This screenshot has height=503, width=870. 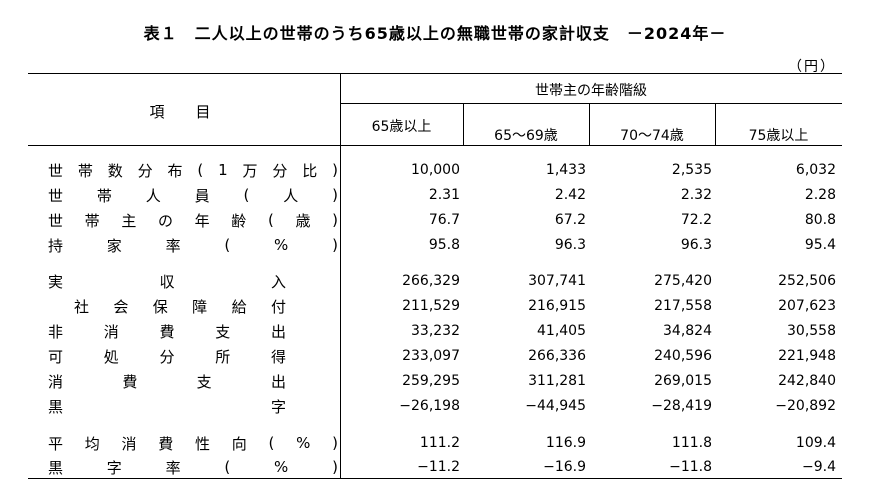 What do you see at coordinates (819, 467) in the screenshot?
I see `cell-value: −9.4` at bounding box center [819, 467].